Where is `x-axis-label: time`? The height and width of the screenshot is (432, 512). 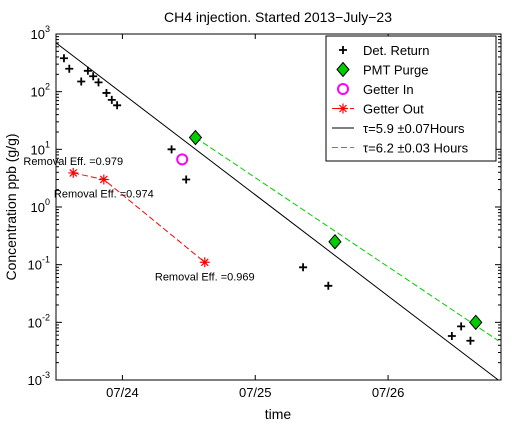 x-axis-label: time is located at coordinates (278, 414).